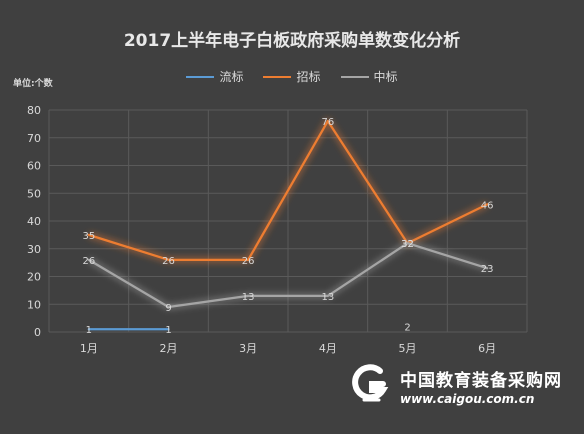 This screenshot has height=434, width=584. I want to click on x-tick-label: 1月, so click(89, 348).